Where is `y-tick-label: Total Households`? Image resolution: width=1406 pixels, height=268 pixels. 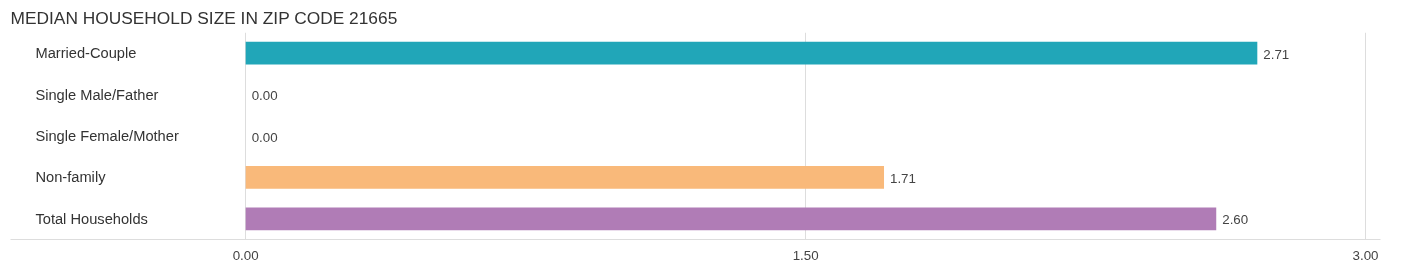
y-tick-label: Total Households is located at coordinates (91, 218).